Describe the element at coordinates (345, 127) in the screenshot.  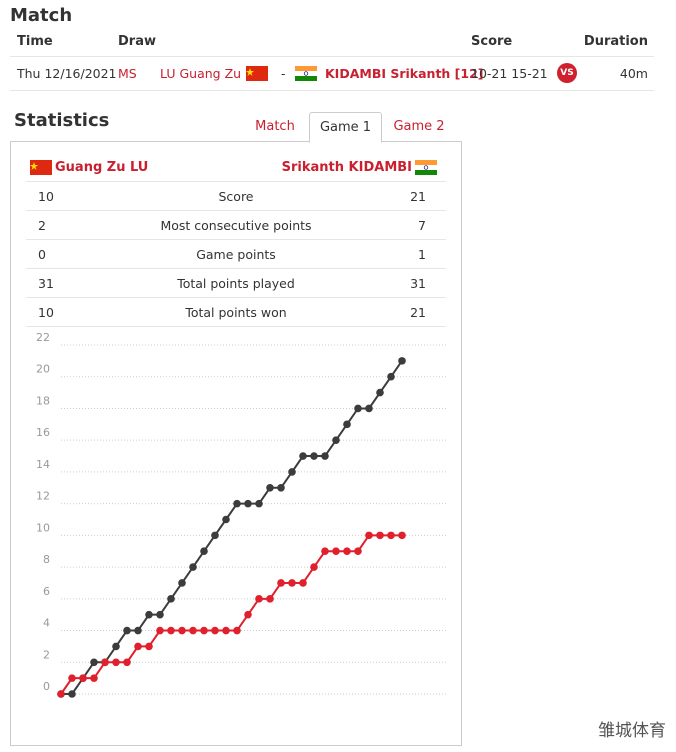
I see `tab: Game 1` at that location.